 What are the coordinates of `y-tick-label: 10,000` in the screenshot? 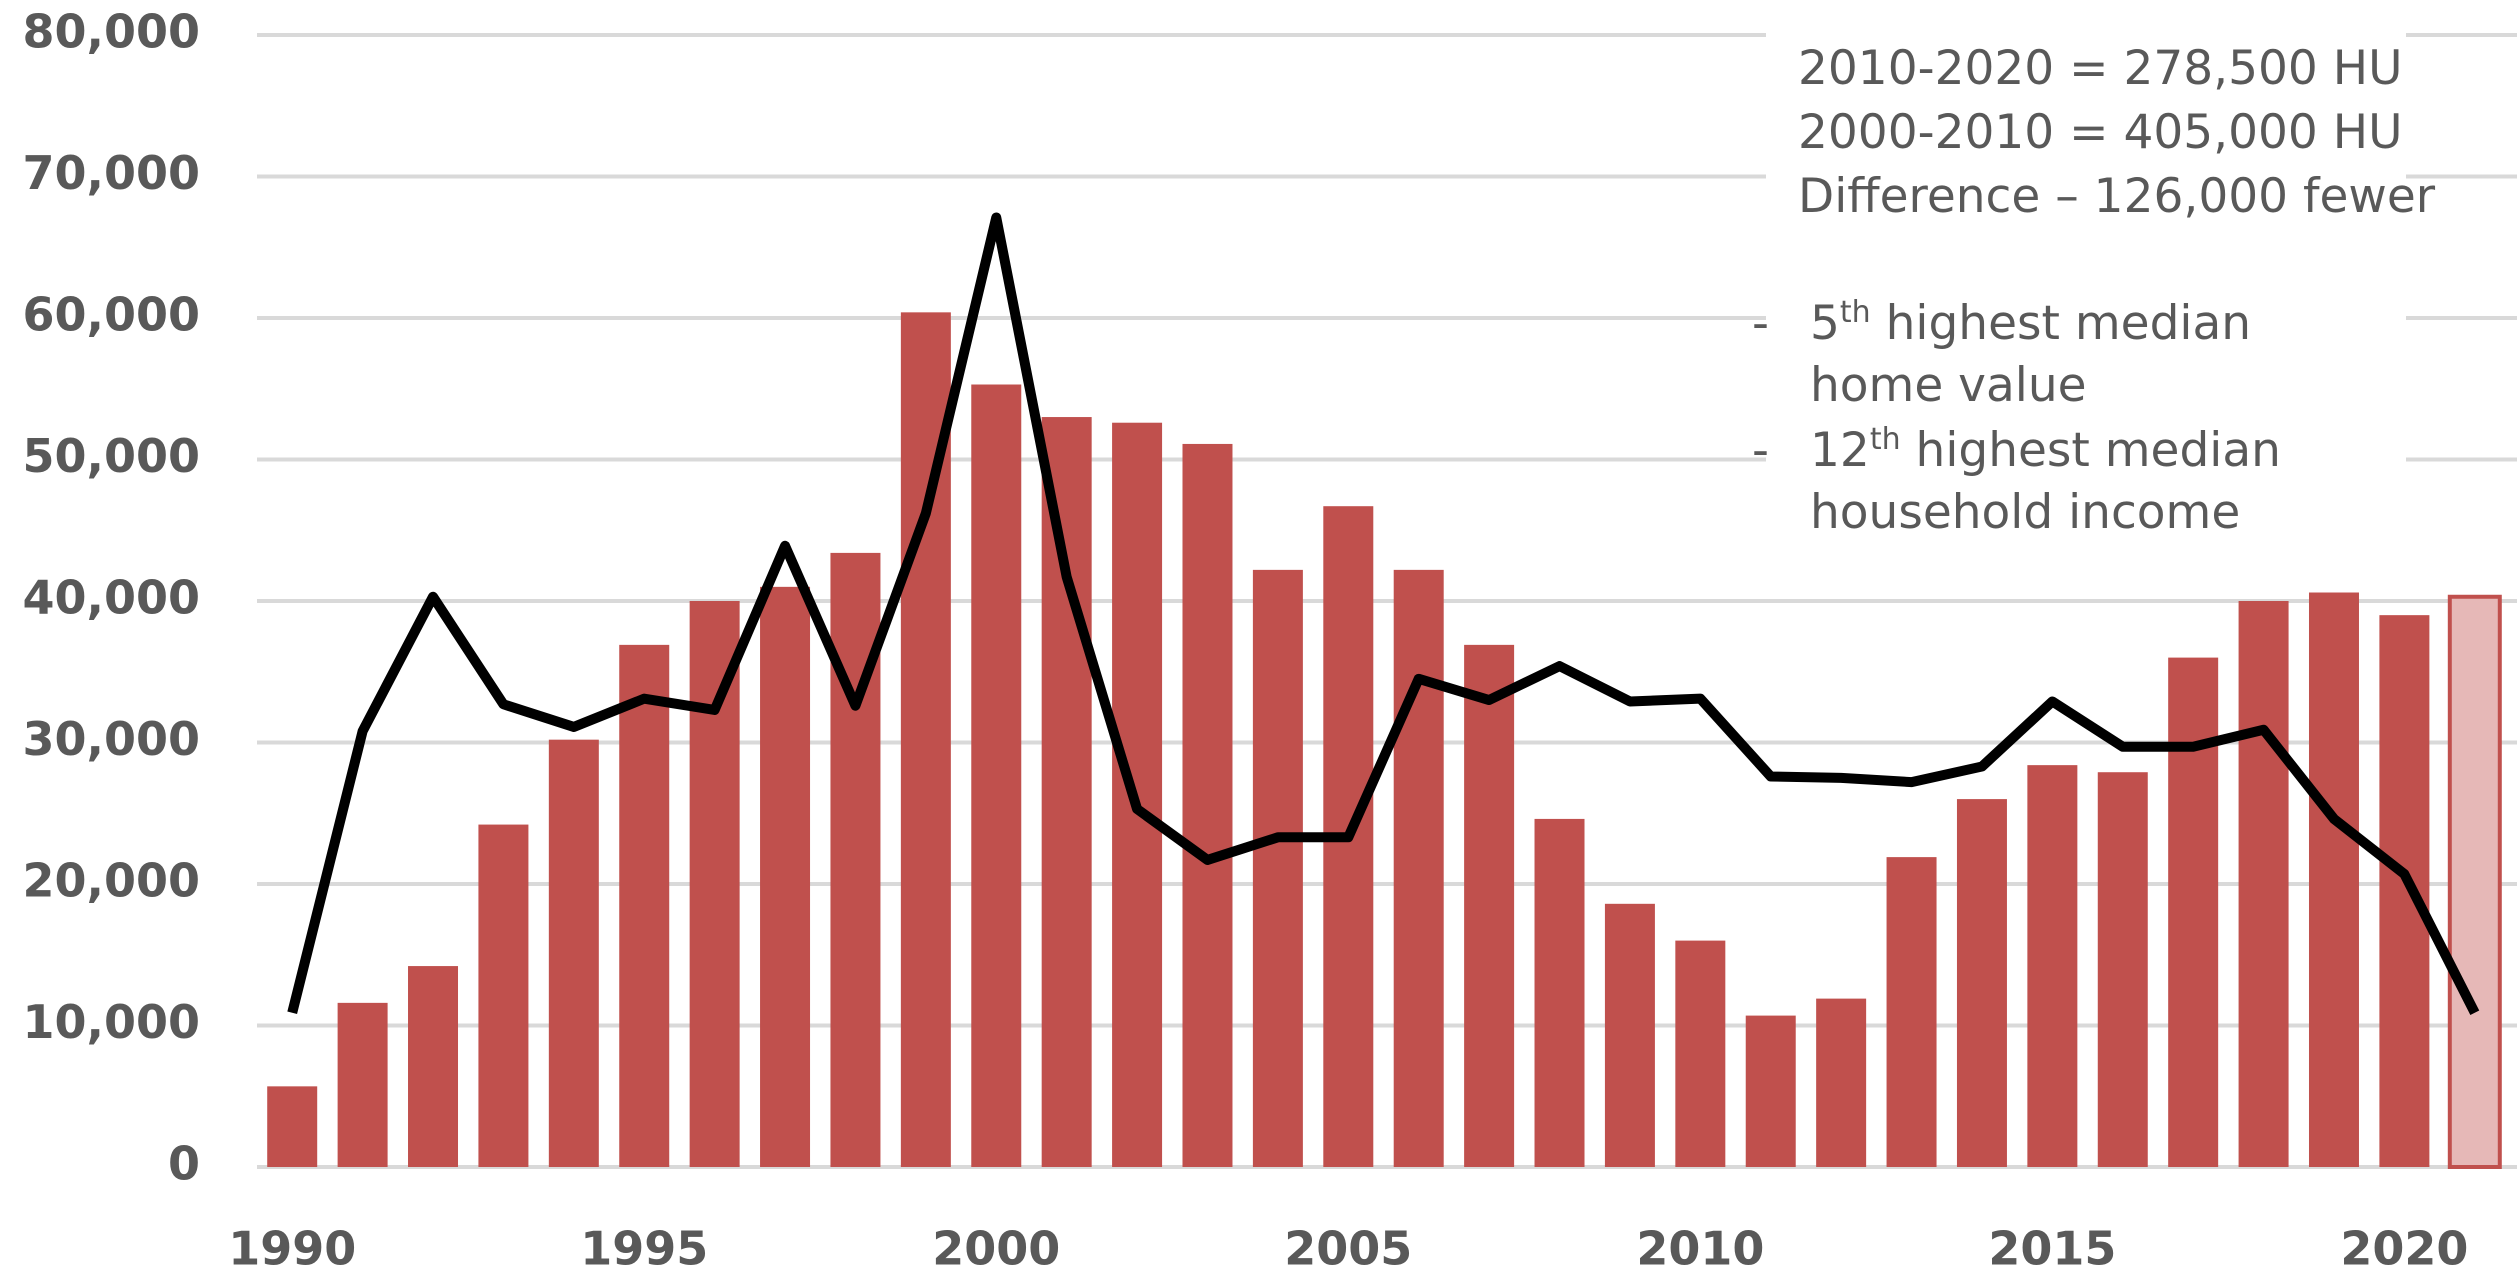 It's located at (111, 1022).